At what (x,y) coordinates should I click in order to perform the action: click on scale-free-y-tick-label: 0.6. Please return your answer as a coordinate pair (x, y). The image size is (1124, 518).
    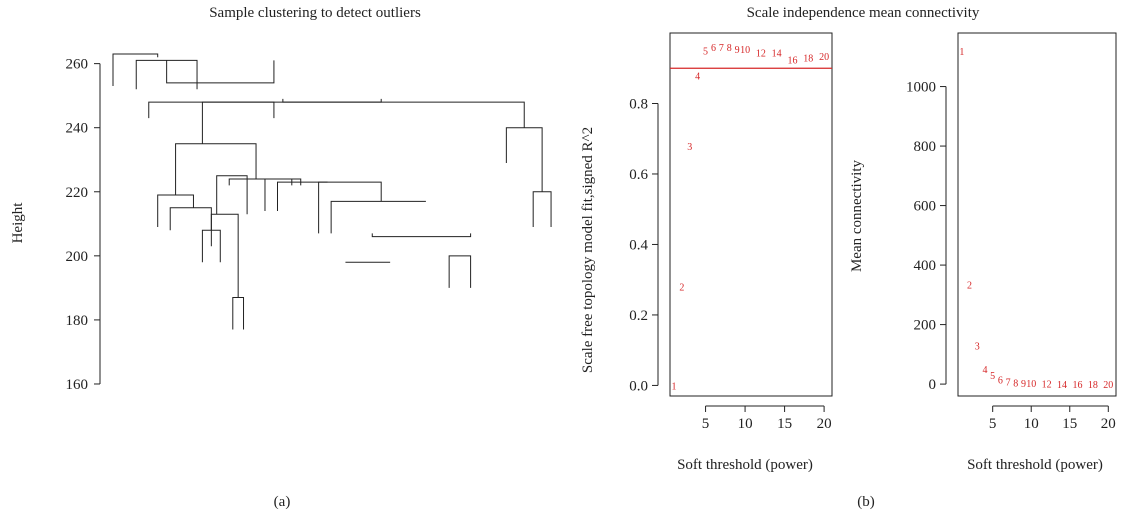
    Looking at the image, I should click on (638, 175).